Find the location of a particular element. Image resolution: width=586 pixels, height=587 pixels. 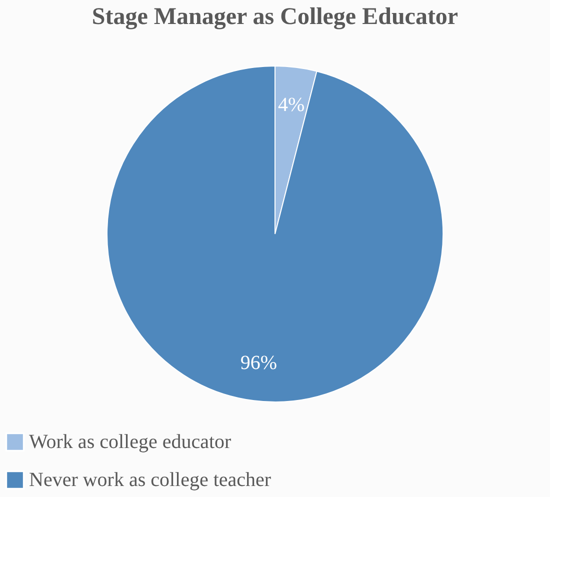

legend-label: Work as college educator is located at coordinates (130, 442).